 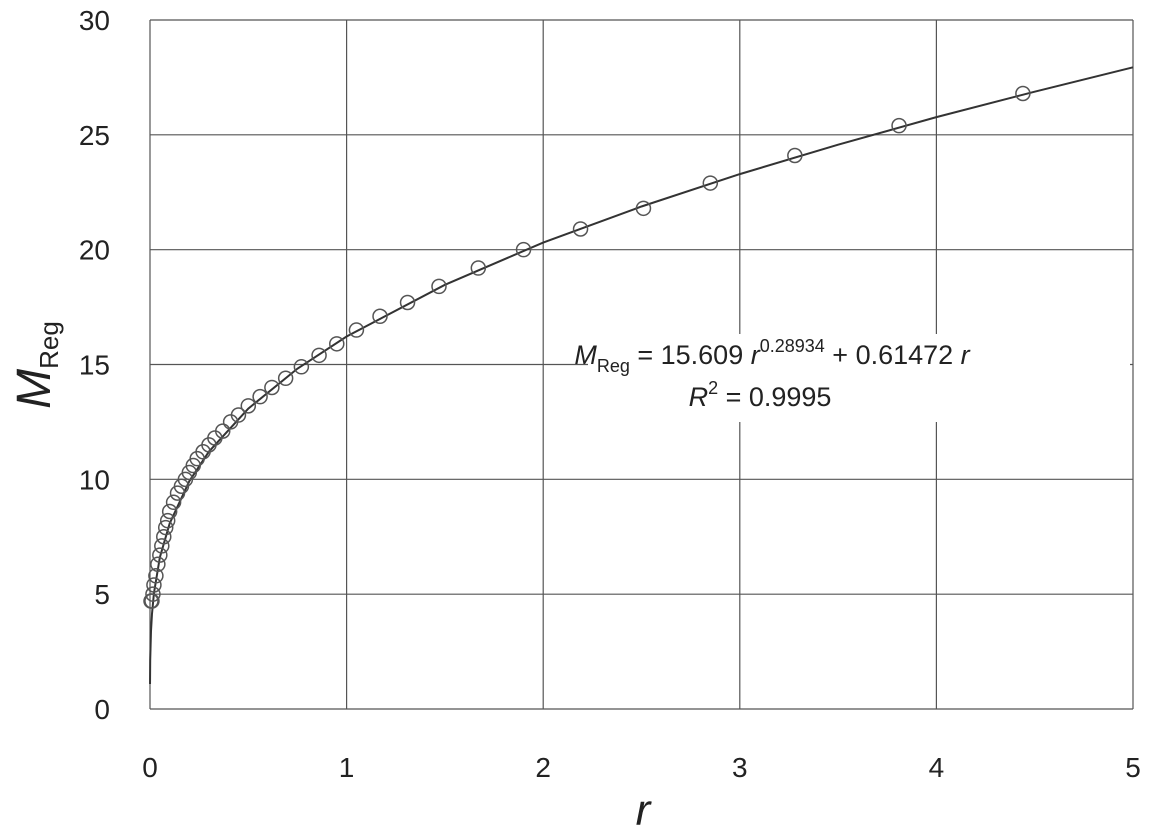 What do you see at coordinates (34, 389) in the screenshot?
I see `y-label-main: M` at bounding box center [34, 389].